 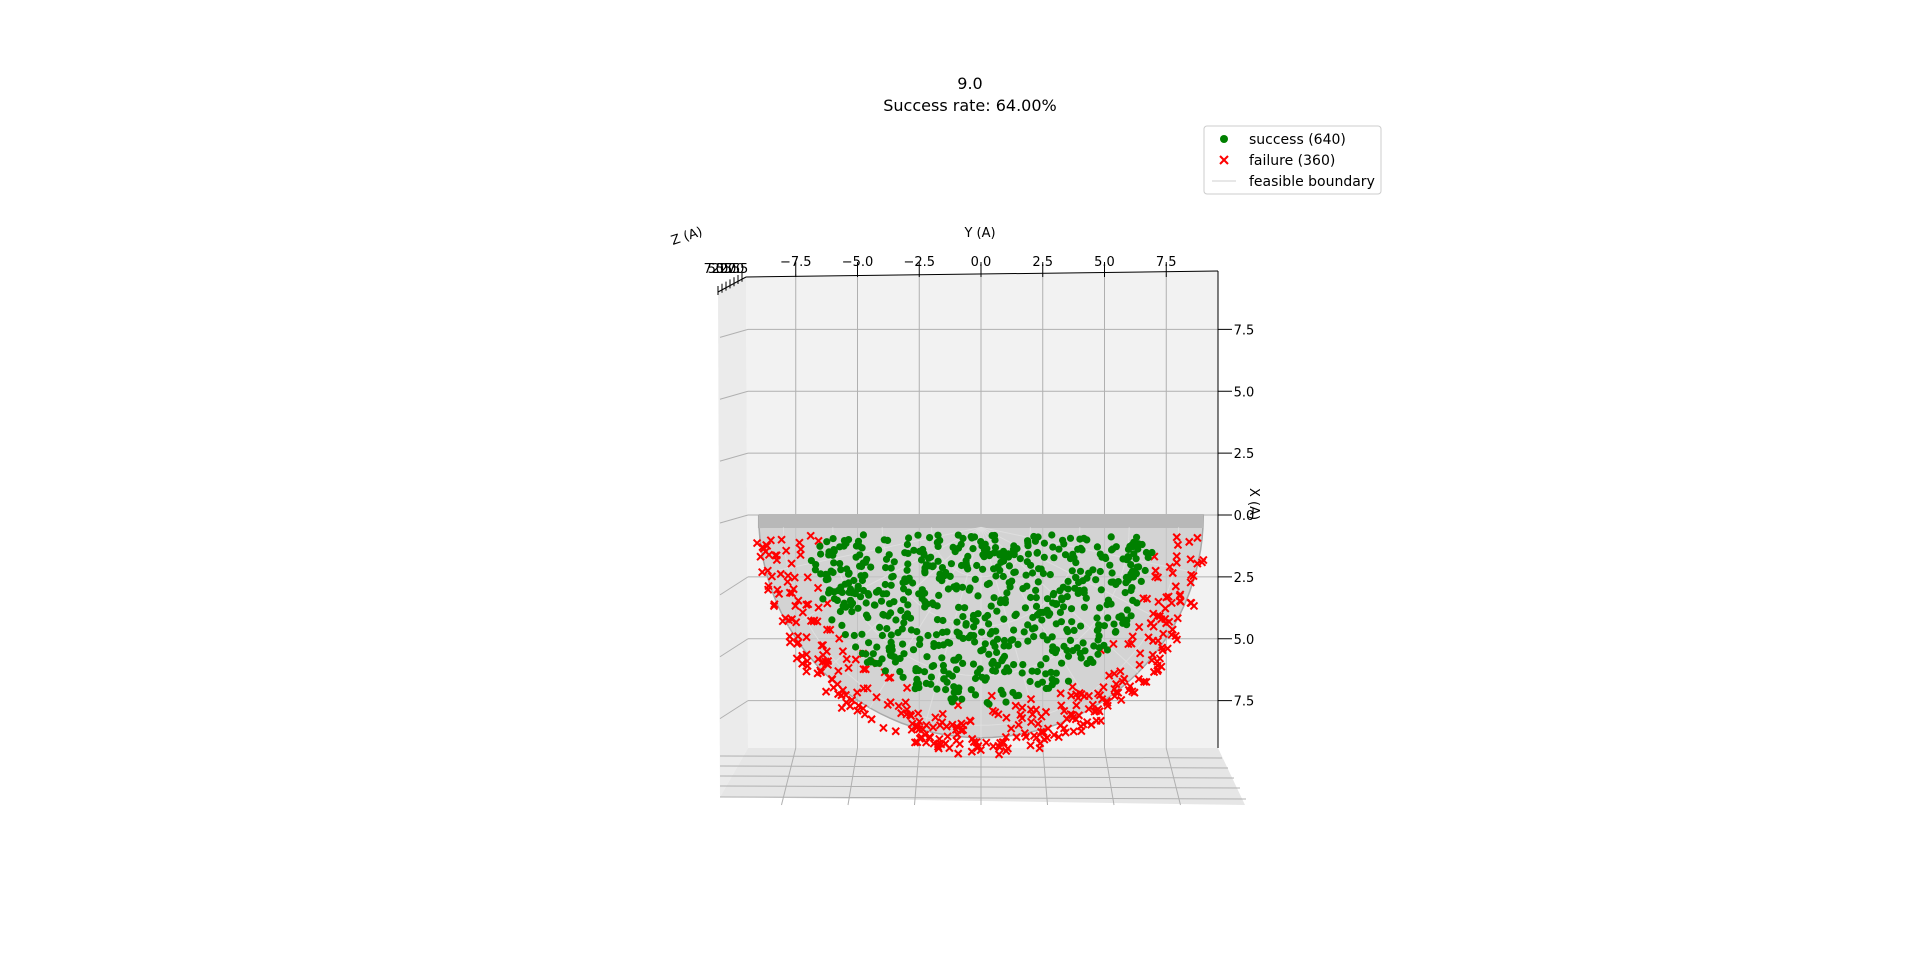 What do you see at coordinates (969, 83) in the screenshot?
I see `chart-title: 9.0` at bounding box center [969, 83].